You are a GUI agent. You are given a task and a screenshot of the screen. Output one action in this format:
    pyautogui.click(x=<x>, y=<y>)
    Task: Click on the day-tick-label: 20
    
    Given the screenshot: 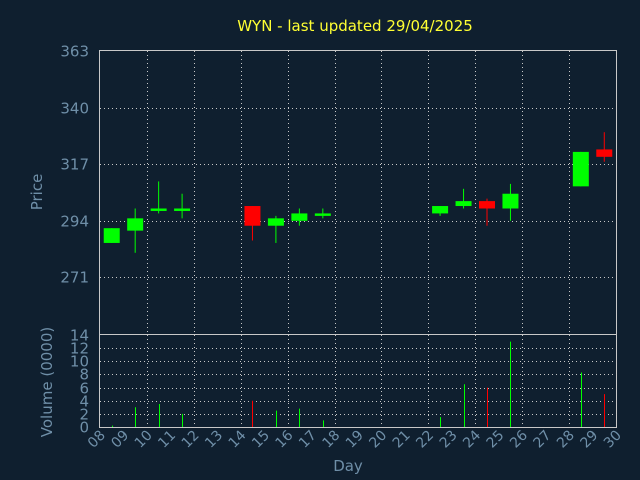 What is the action you would take?
    pyautogui.click(x=378, y=440)
    